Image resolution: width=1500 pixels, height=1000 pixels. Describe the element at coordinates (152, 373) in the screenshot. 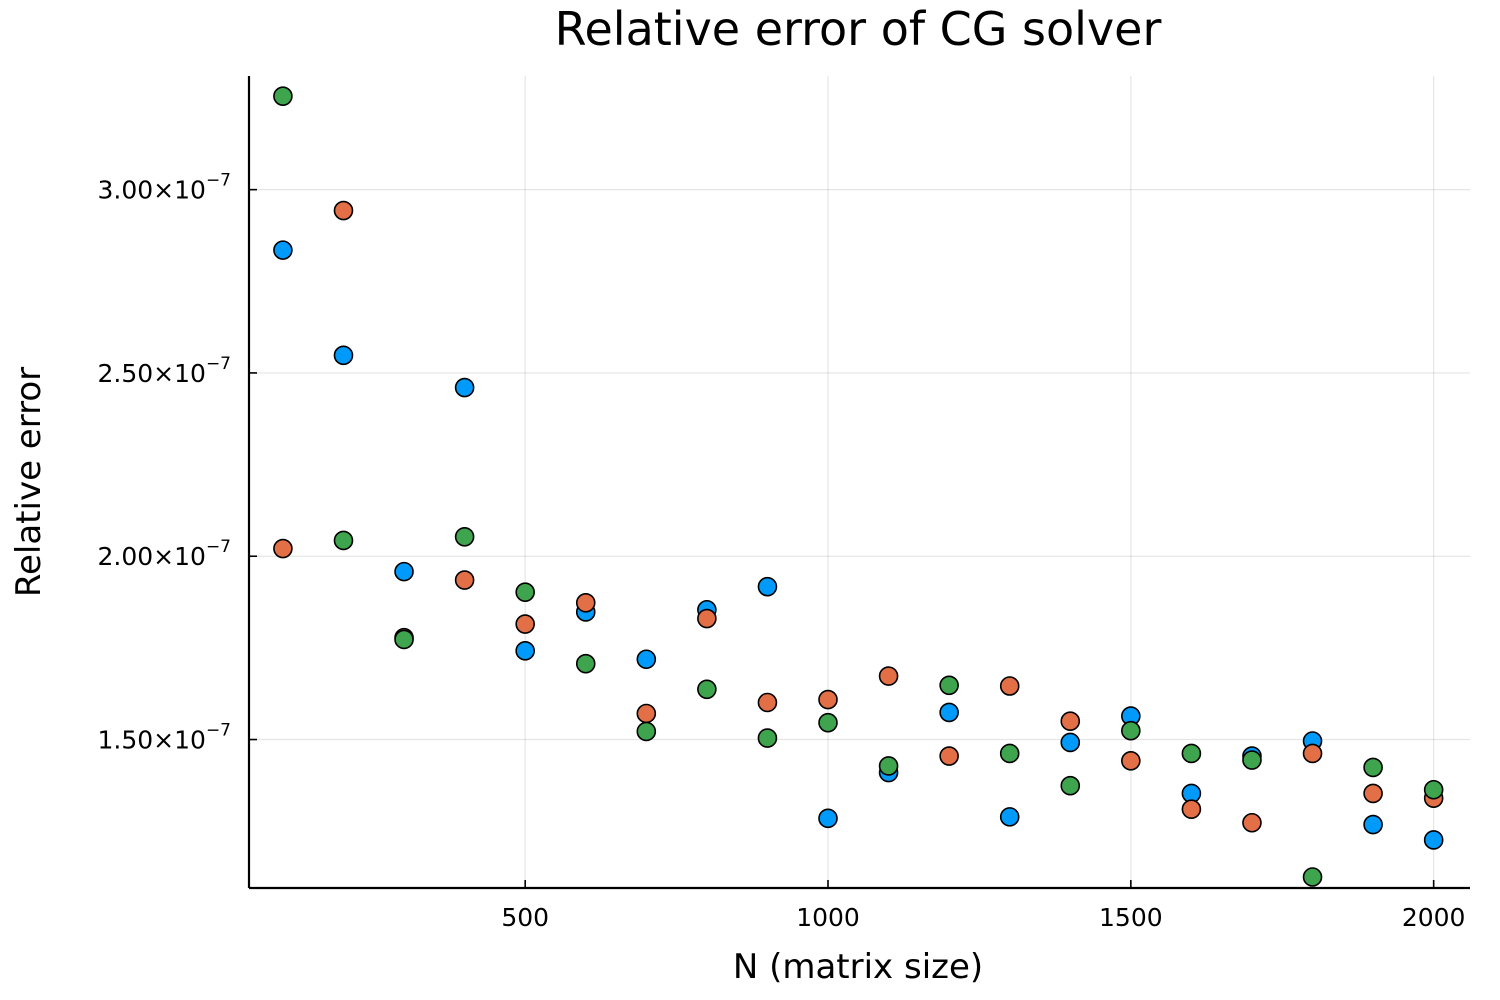

I see `y-tick-mantissa: 2.50×10` at that location.